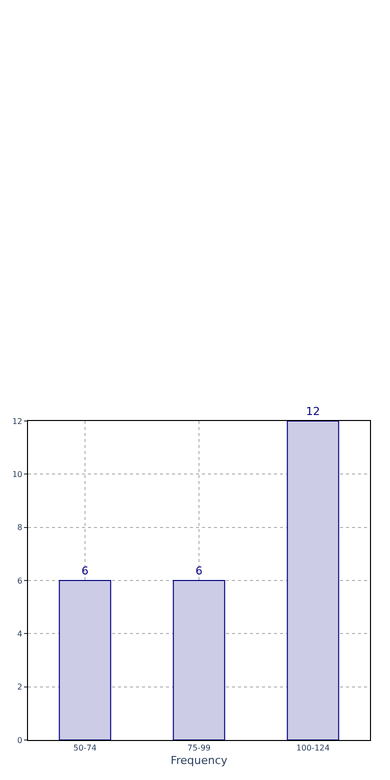 This screenshot has width=390, height=780. What do you see at coordinates (199, 760) in the screenshot?
I see `x-axis-title: Frequency` at bounding box center [199, 760].